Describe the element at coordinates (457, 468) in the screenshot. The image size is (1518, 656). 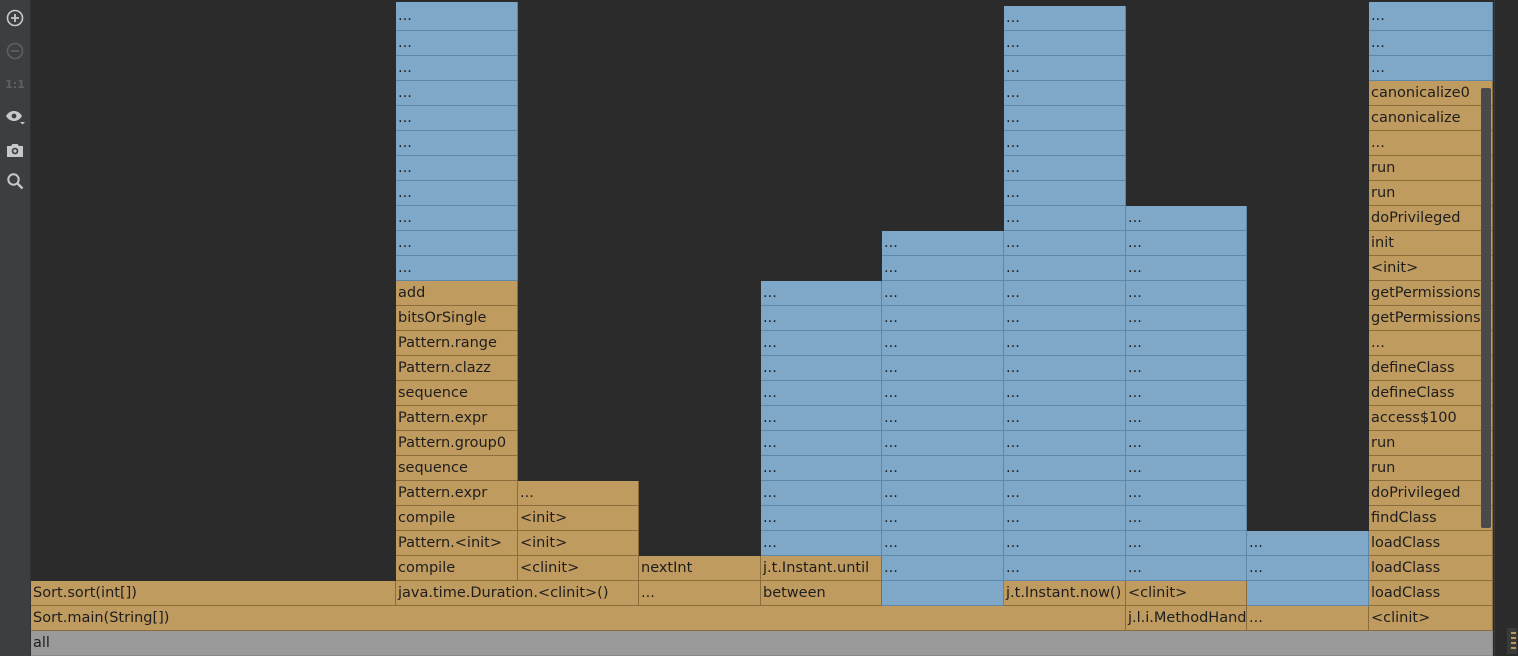
I see `flame-frame: sequence` at that location.